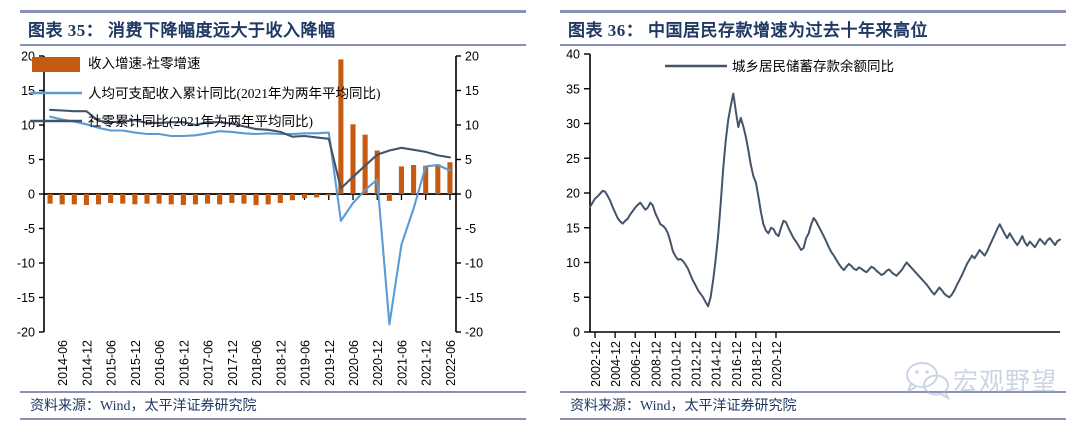  What do you see at coordinates (354, 363) in the screenshot?
I see `svg-text: 2020-06` at bounding box center [354, 363].